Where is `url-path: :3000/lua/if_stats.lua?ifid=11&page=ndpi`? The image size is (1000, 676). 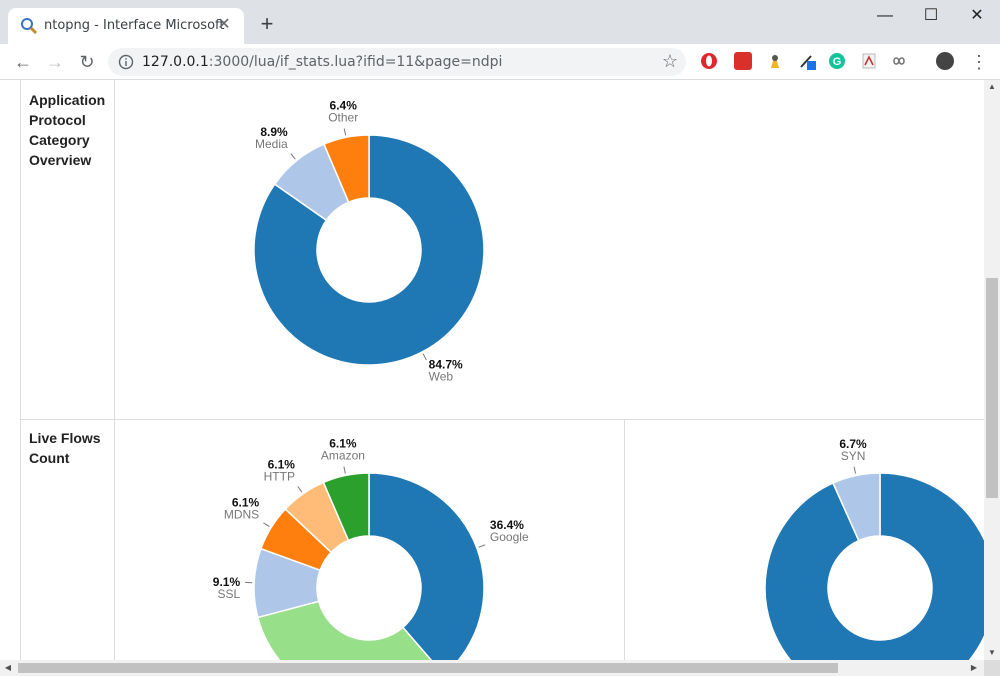 url-path: :3000/lua/if_stats.lua?ifid=11&page=ndpi is located at coordinates (355, 62).